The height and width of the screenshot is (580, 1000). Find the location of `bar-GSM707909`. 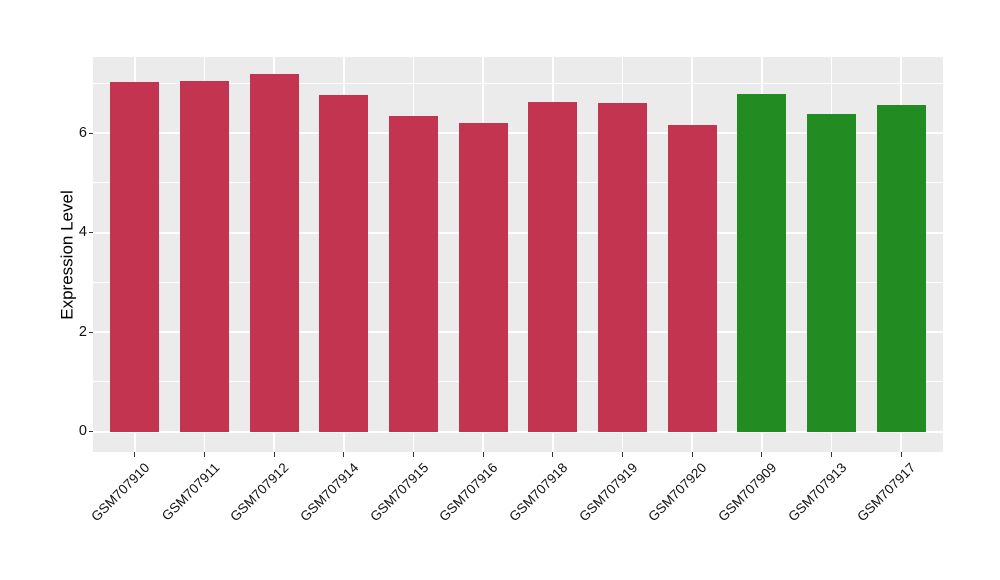

bar-GSM707909 is located at coordinates (762, 263).